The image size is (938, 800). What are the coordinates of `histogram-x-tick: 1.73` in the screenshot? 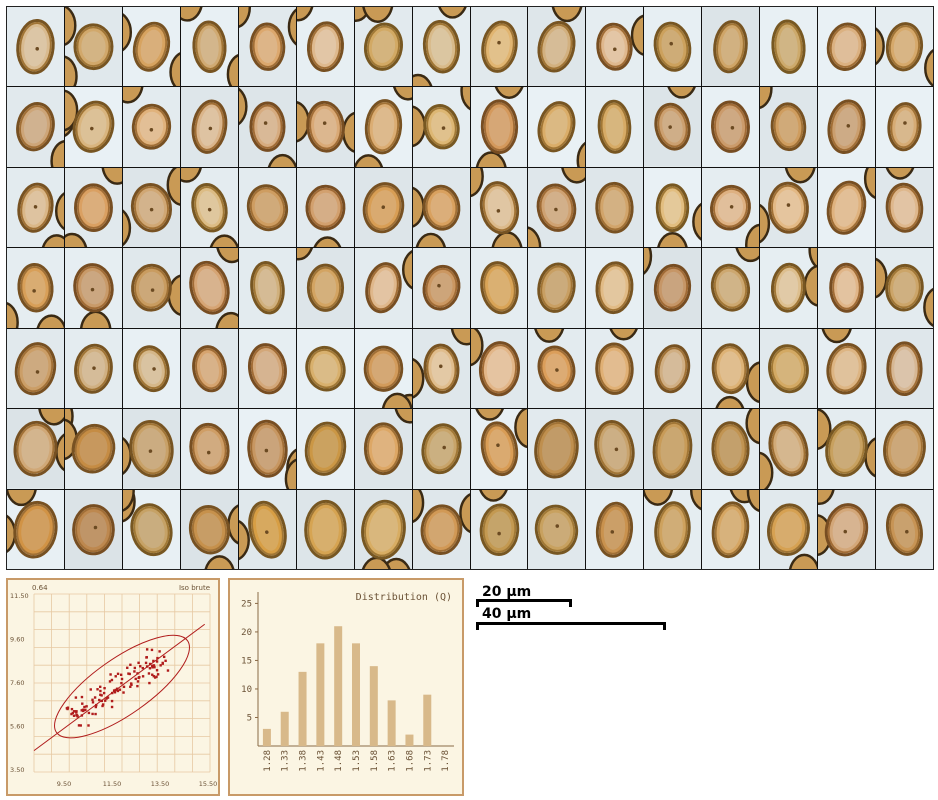 It's located at (428, 761).